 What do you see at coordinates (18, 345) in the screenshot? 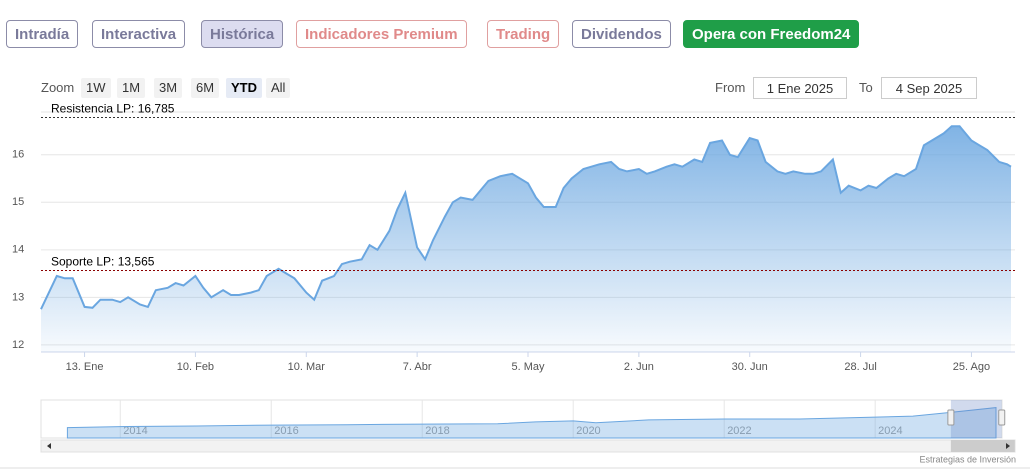
I see `y-tick-label: 12` at bounding box center [18, 345].